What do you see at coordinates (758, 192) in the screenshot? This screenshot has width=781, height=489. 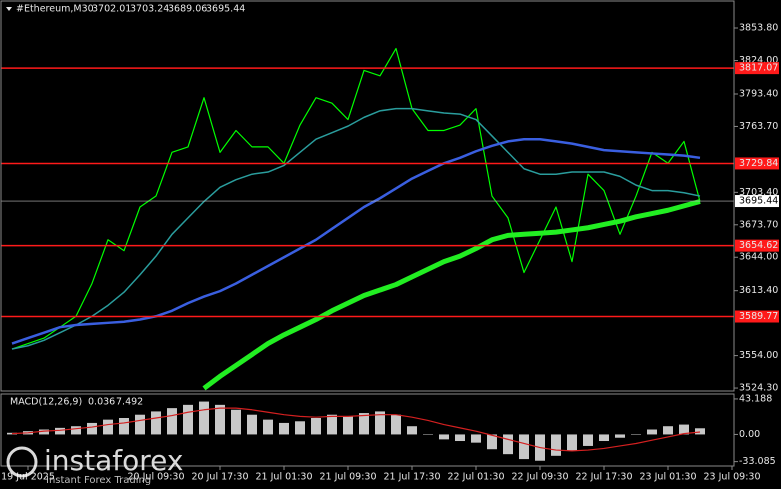 I see `y-tick-label: 3703.40` at bounding box center [758, 192].